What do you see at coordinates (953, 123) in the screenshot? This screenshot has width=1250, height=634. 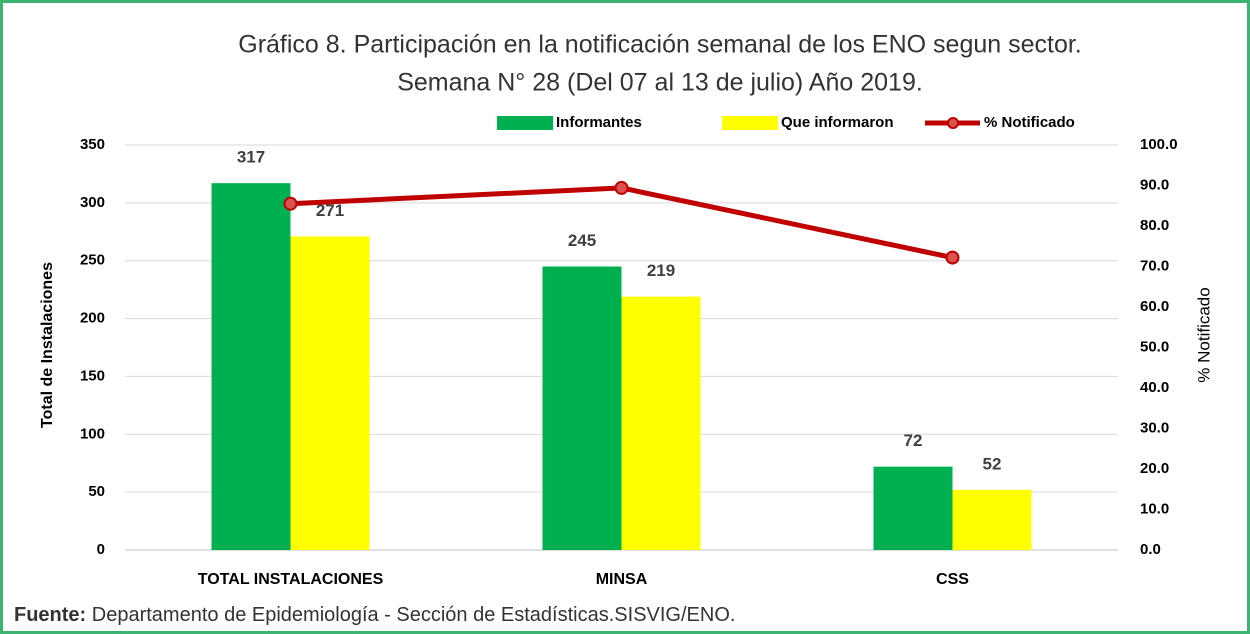 I see `legend-marker` at bounding box center [953, 123].